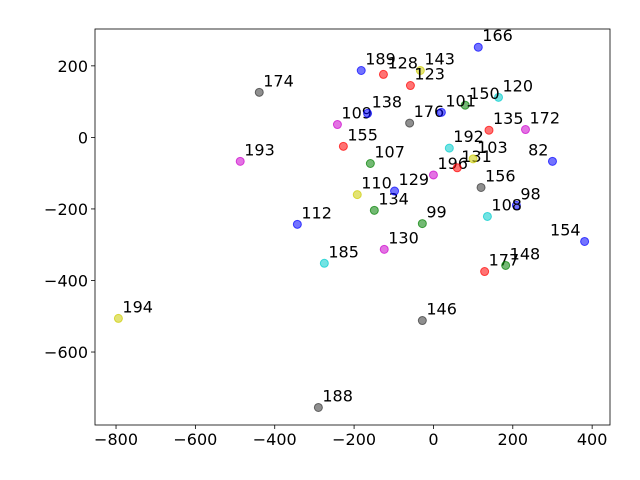 Image resolution: width=640 pixels, height=480 pixels. I want to click on point-label: 107, so click(389, 152).